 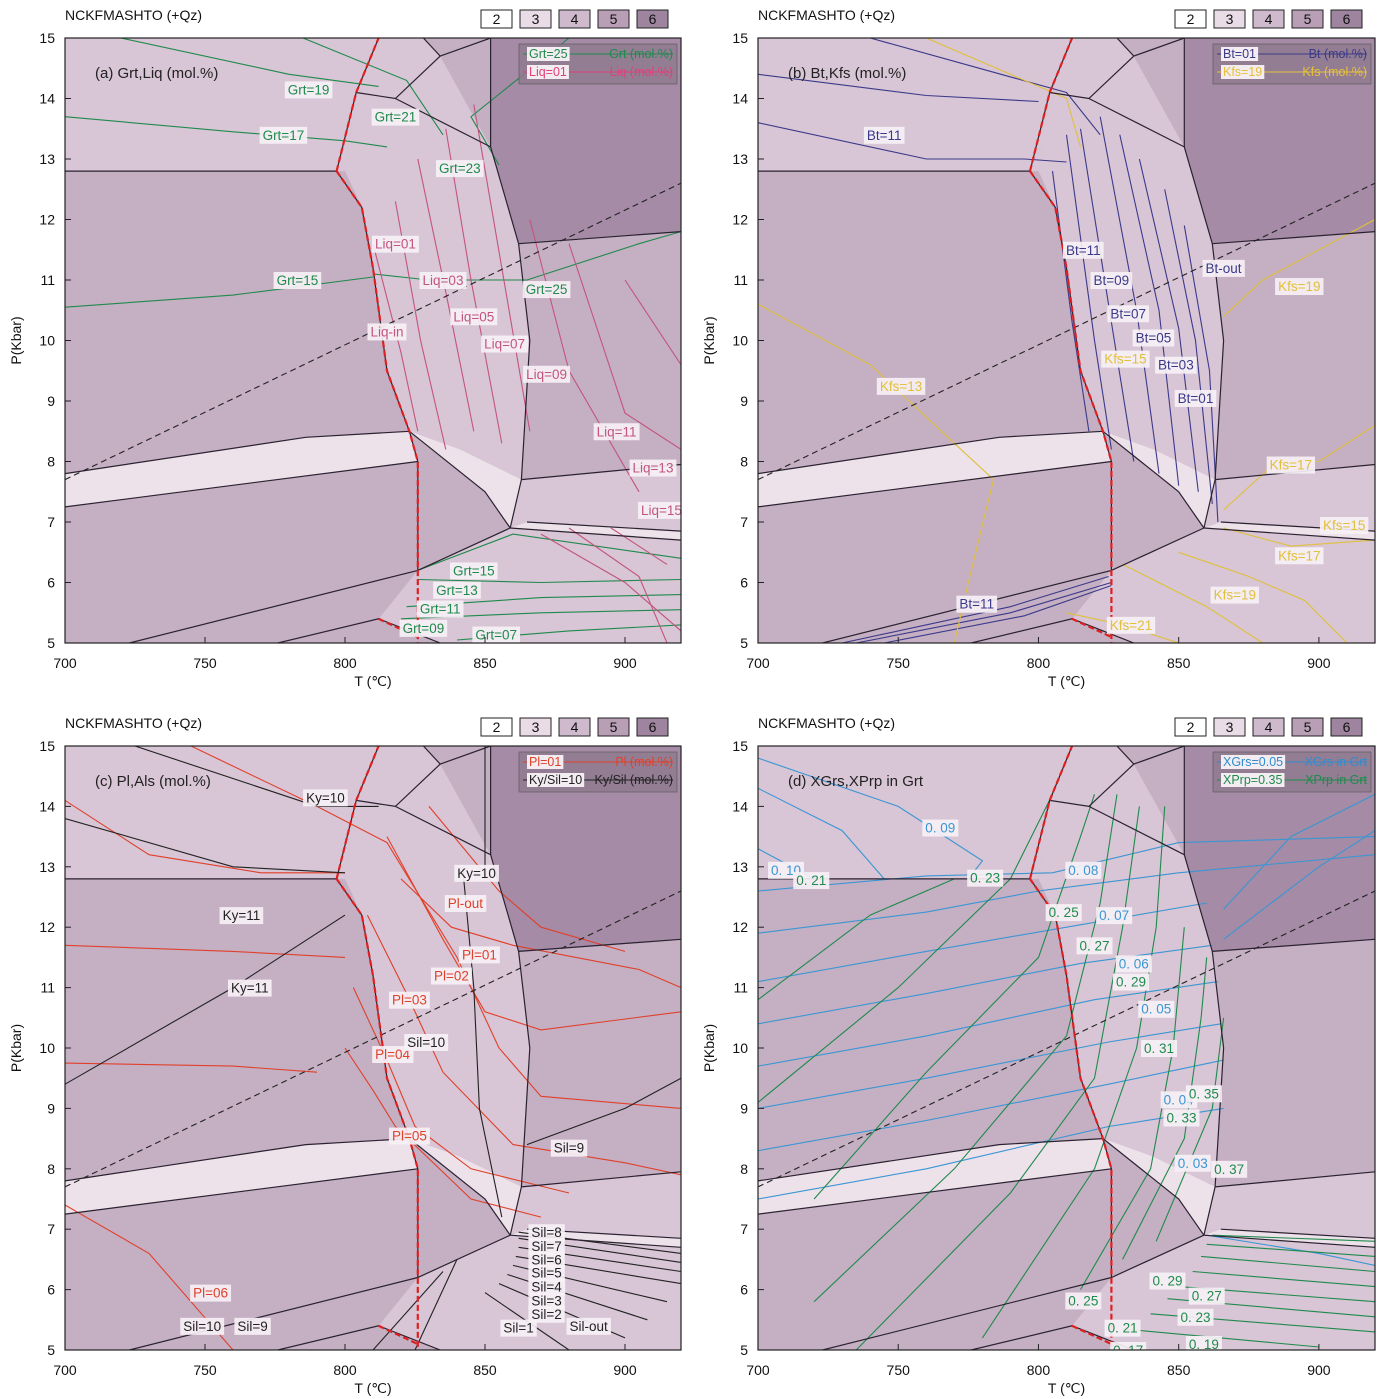 I want to click on contour-label: Sil=3, so click(x=546, y=1301).